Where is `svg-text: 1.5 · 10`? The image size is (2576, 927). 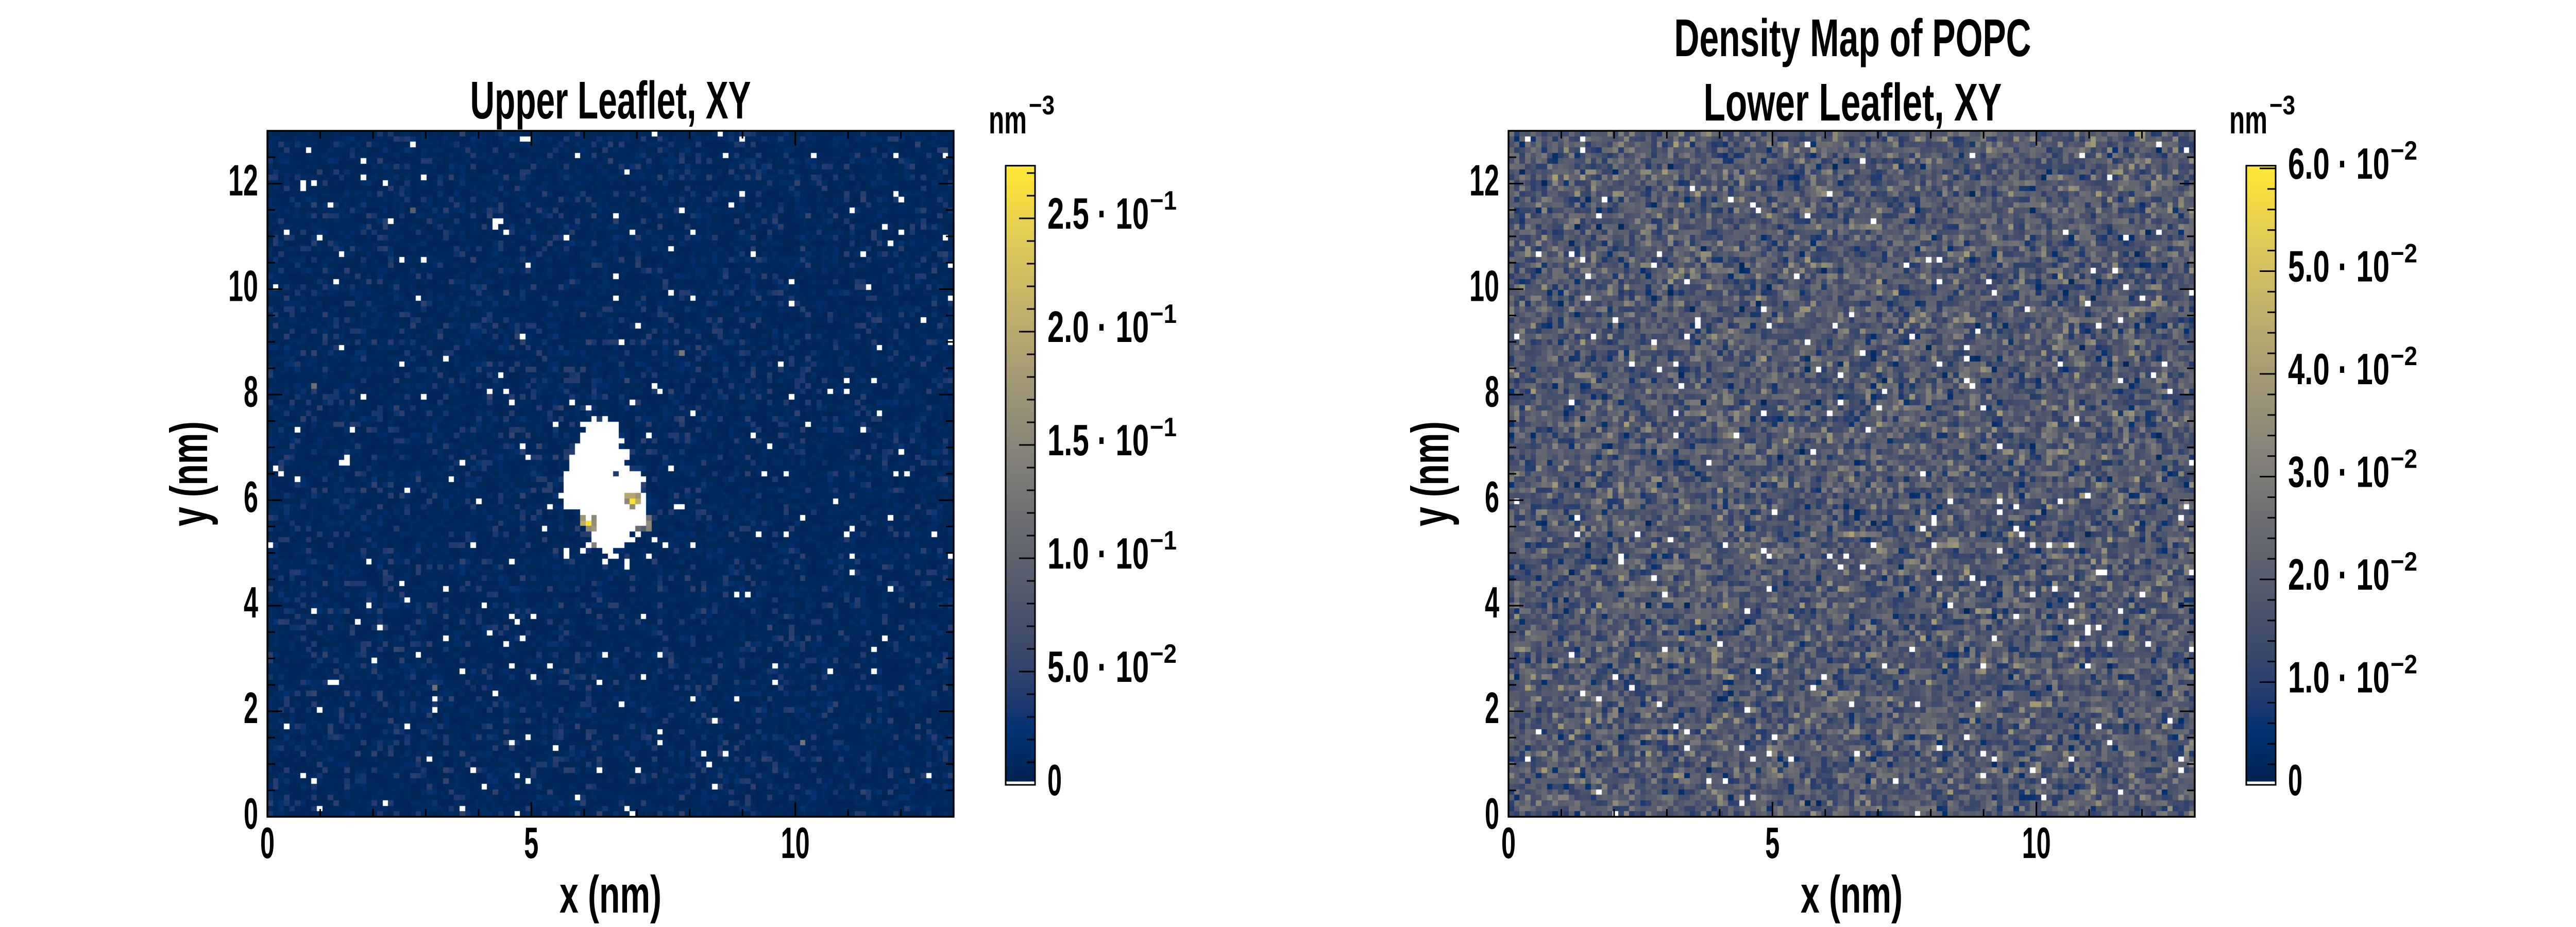
svg-text: 1.5 · 10 is located at coordinates (1098, 440).